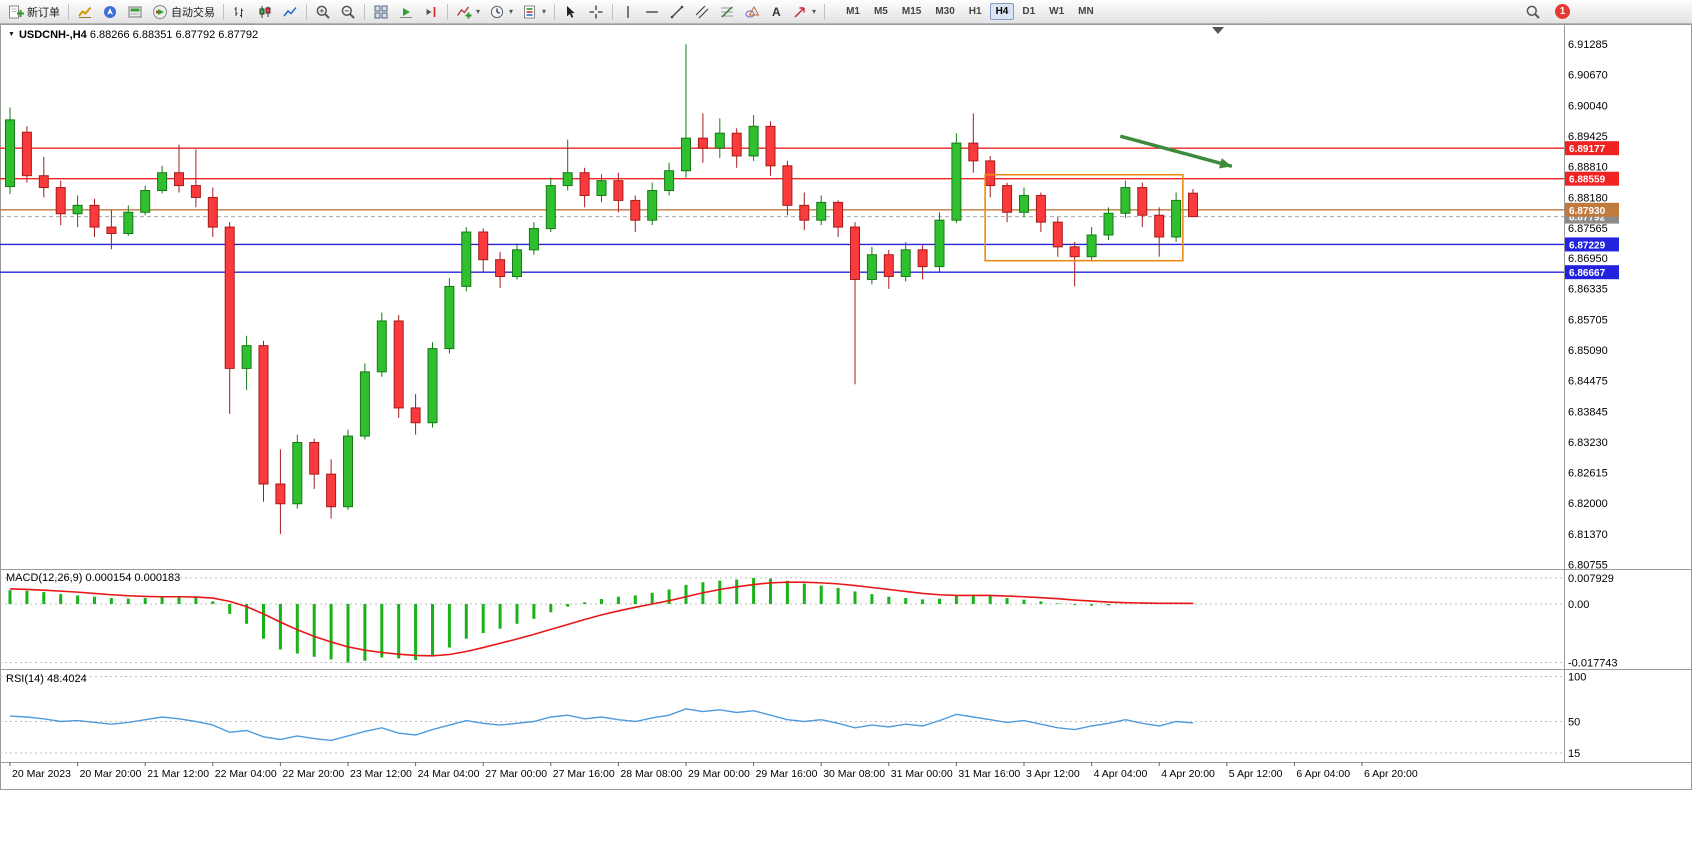 Image resolution: width=1692 pixels, height=849 pixels. I want to click on timeframe-w1-button: W1, so click(1057, 11).